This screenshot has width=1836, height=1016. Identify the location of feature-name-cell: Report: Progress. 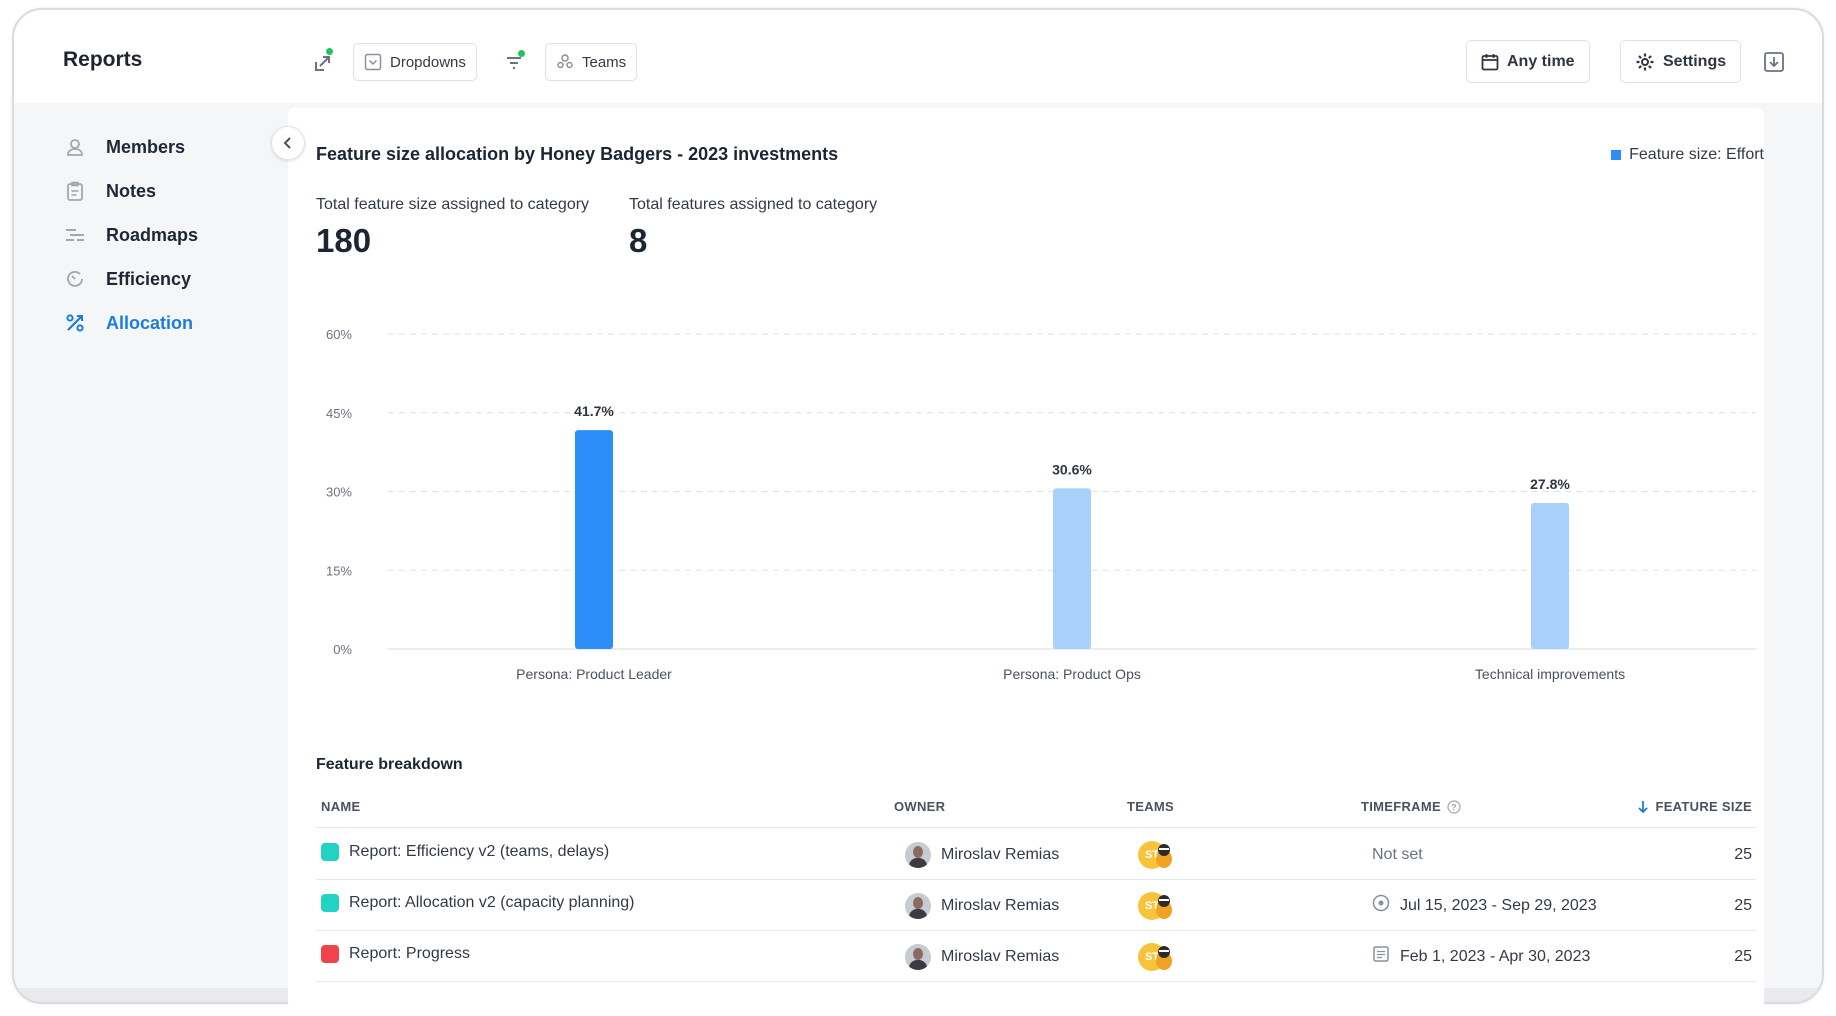
(395, 953).